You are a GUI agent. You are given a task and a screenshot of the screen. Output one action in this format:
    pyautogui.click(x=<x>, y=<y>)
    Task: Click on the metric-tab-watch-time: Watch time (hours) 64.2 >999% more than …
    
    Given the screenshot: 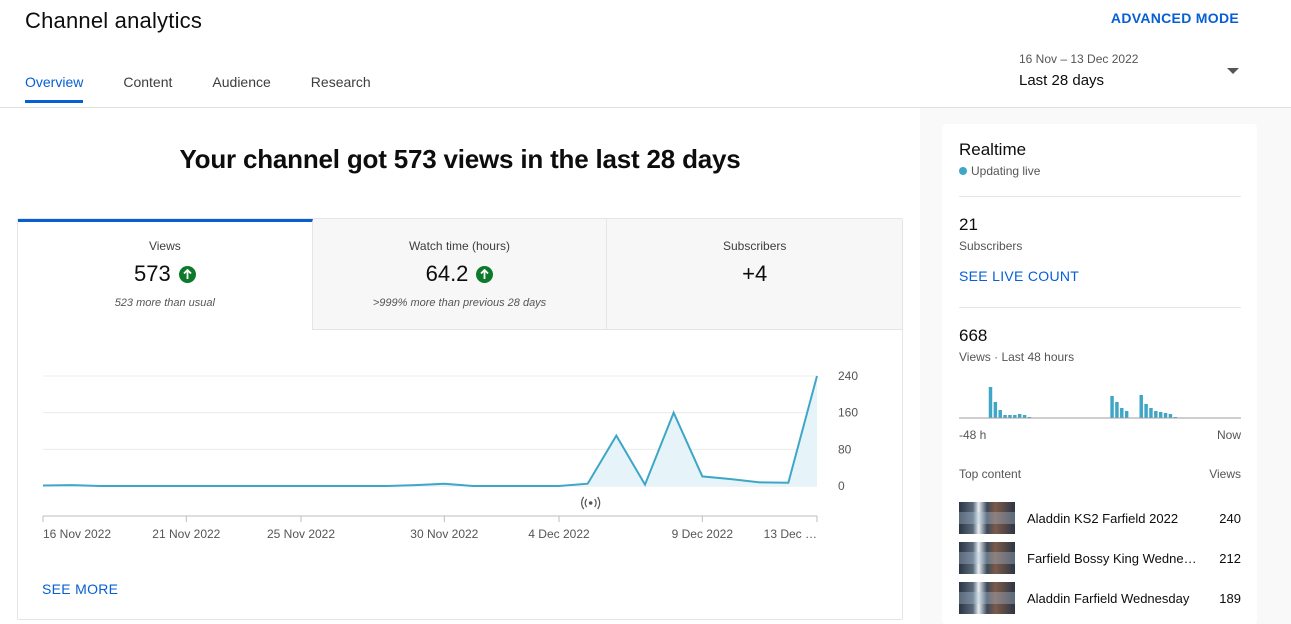 What is the action you would take?
    pyautogui.click(x=460, y=274)
    